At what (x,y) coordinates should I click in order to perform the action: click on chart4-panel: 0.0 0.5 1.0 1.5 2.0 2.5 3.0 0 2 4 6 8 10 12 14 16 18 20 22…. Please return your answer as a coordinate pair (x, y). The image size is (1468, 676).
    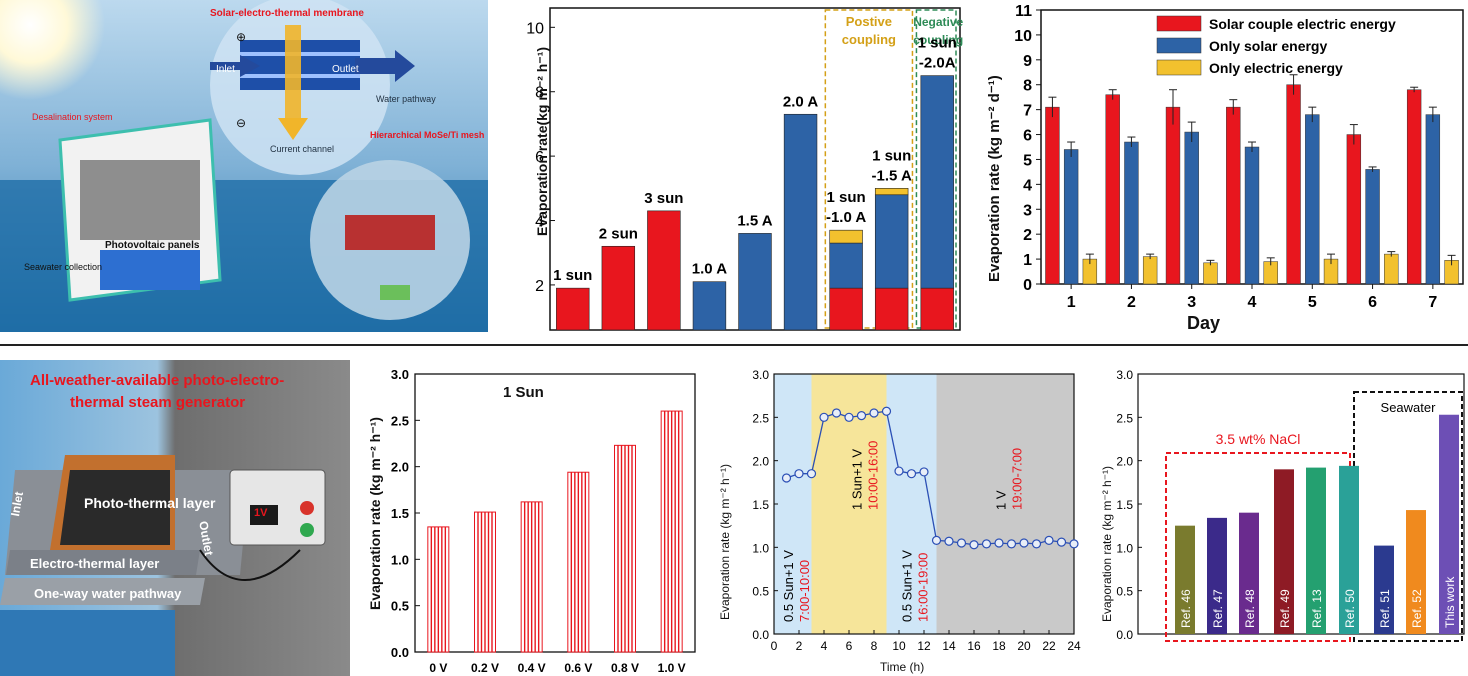
    Looking at the image, I should click on (902, 518).